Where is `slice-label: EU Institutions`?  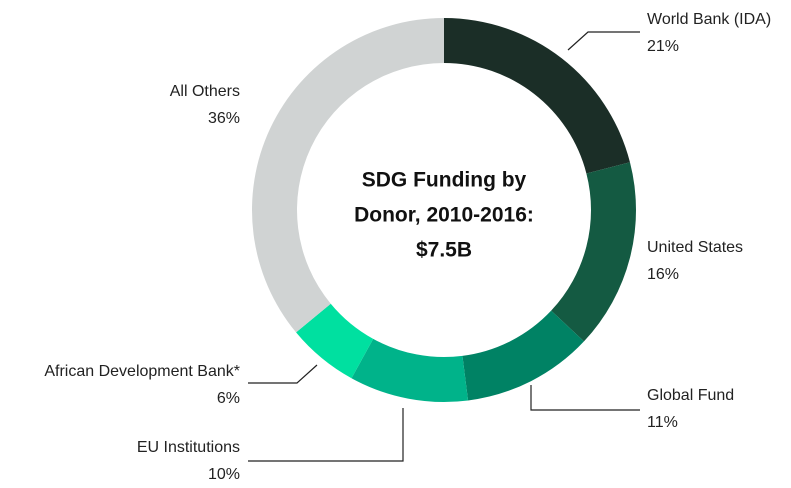 slice-label: EU Institutions is located at coordinates (188, 447).